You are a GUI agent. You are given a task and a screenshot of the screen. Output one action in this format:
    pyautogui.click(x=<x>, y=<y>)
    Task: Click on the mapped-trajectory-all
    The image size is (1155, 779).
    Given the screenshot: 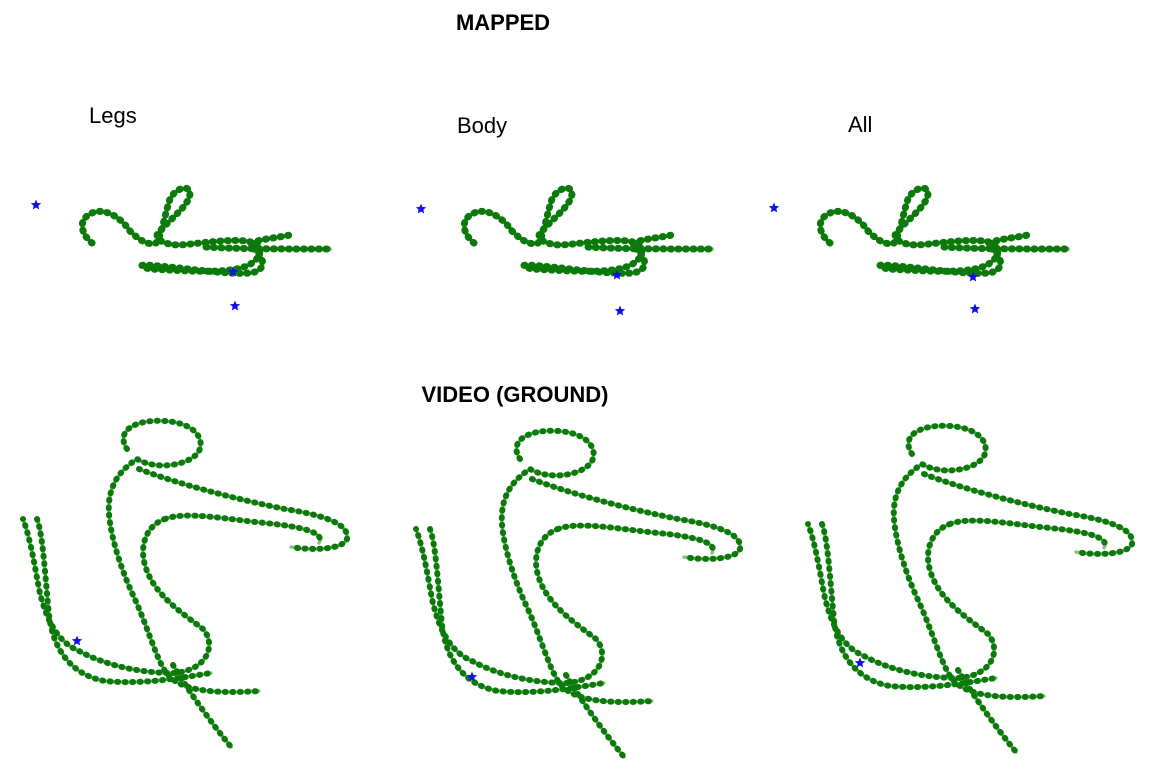 What is the action you would take?
    pyautogui.click(x=920, y=249)
    